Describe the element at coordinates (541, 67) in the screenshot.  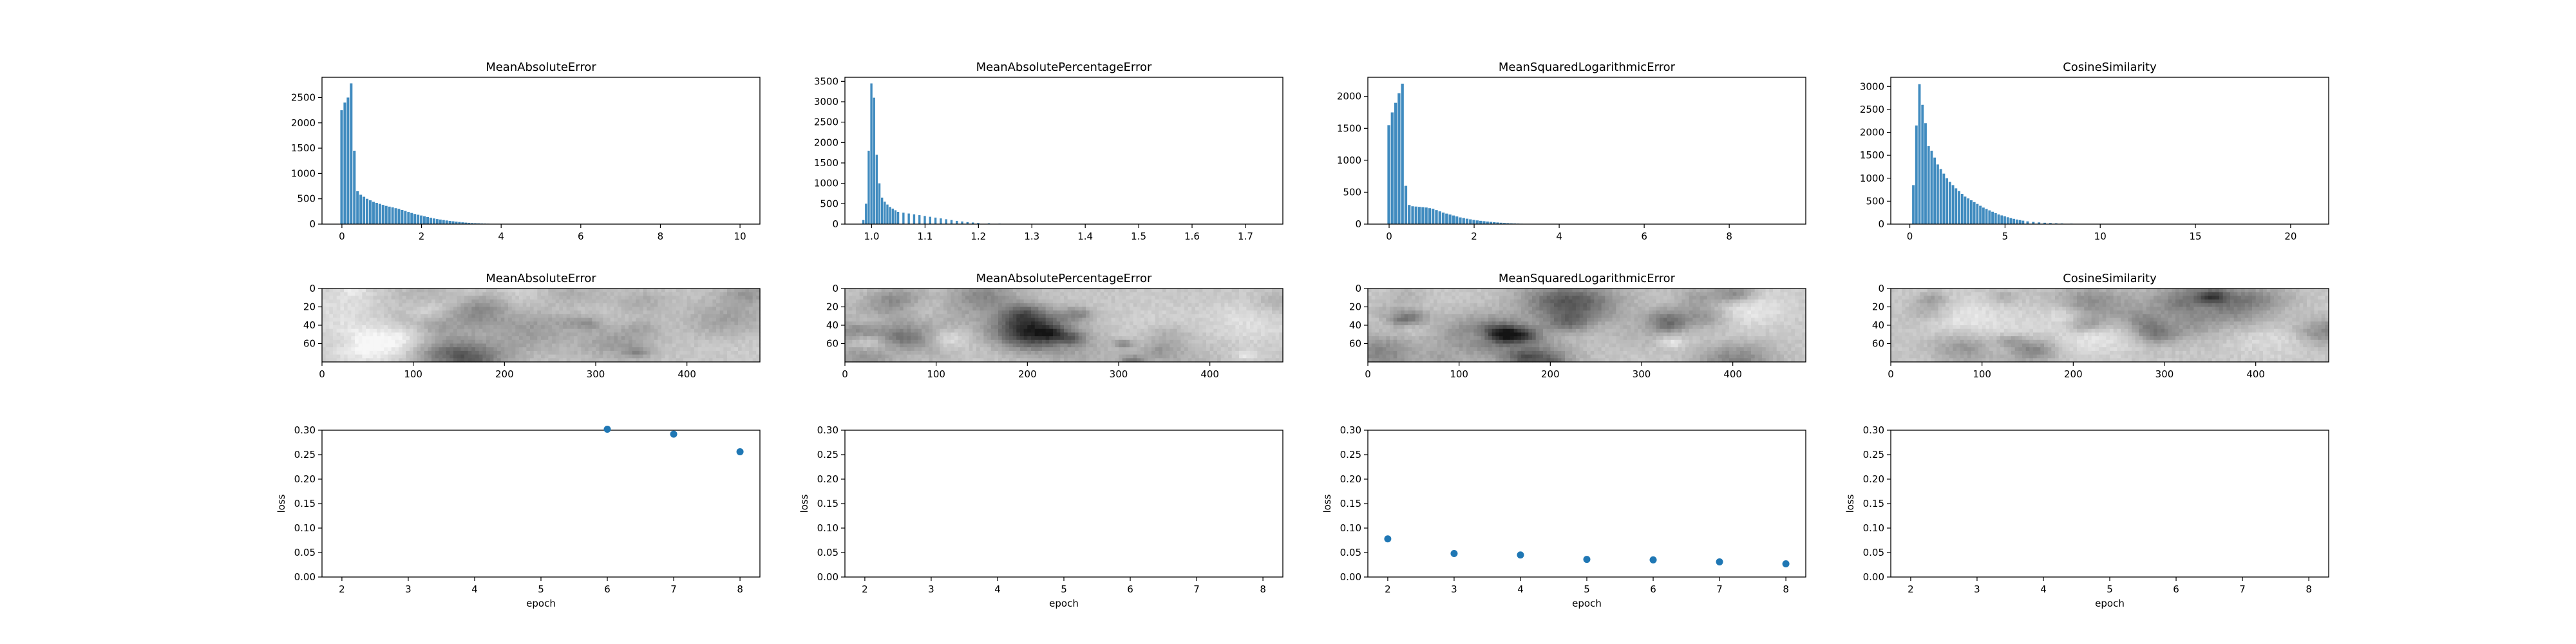
I see `bar-1-title: MeanAbsoluteError` at that location.